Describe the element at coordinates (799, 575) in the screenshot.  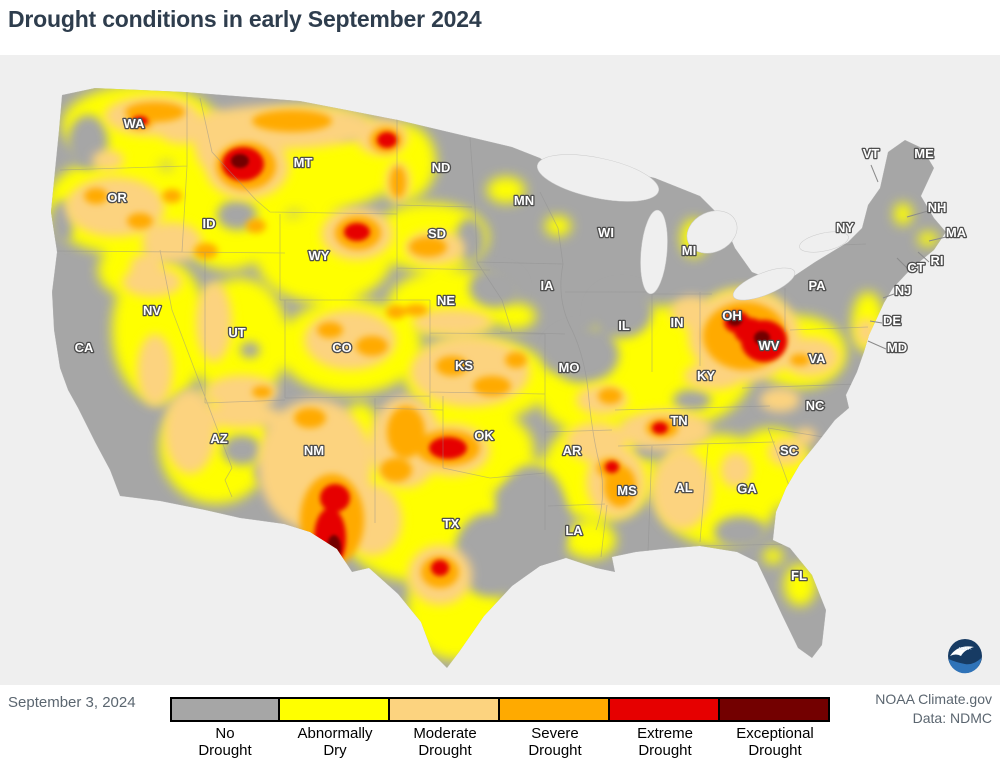
I see `state-label-fl: FL` at that location.